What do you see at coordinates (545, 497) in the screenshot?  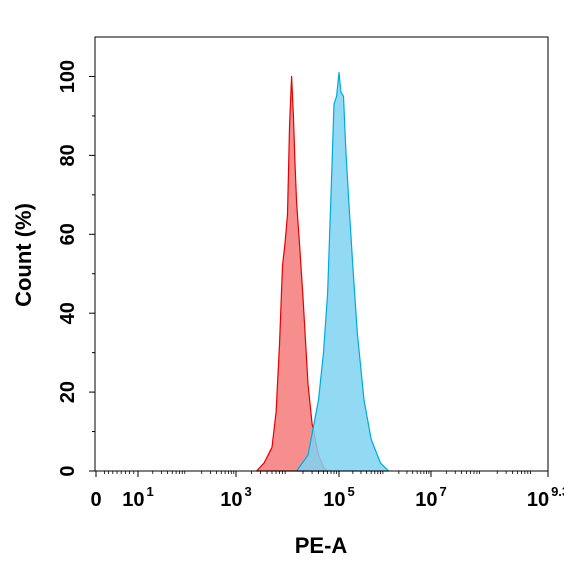 I see `x-tick-label: 109.3` at bounding box center [545, 497].